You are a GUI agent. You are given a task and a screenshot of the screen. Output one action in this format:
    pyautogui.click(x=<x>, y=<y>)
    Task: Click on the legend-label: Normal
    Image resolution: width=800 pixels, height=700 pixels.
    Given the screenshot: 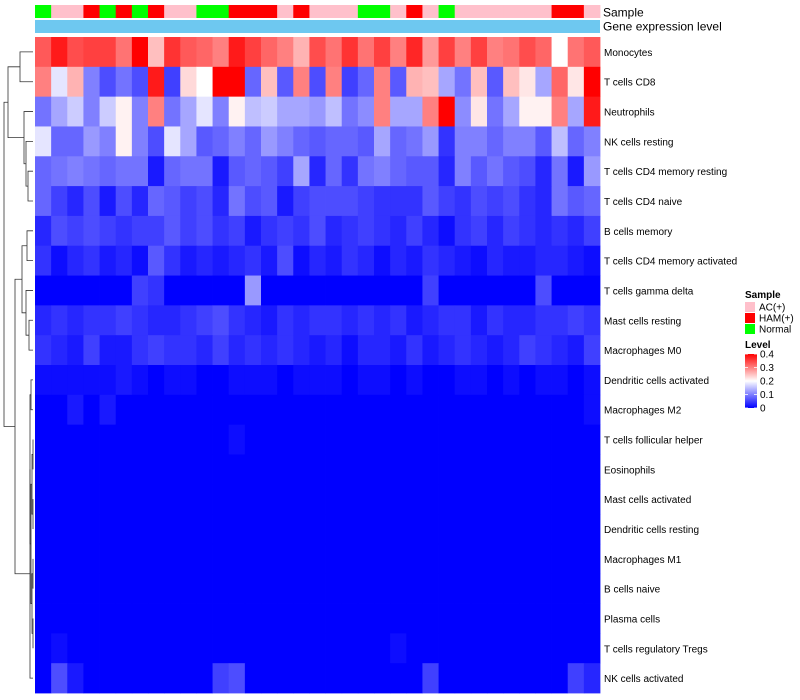 What is the action you would take?
    pyautogui.click(x=775, y=330)
    